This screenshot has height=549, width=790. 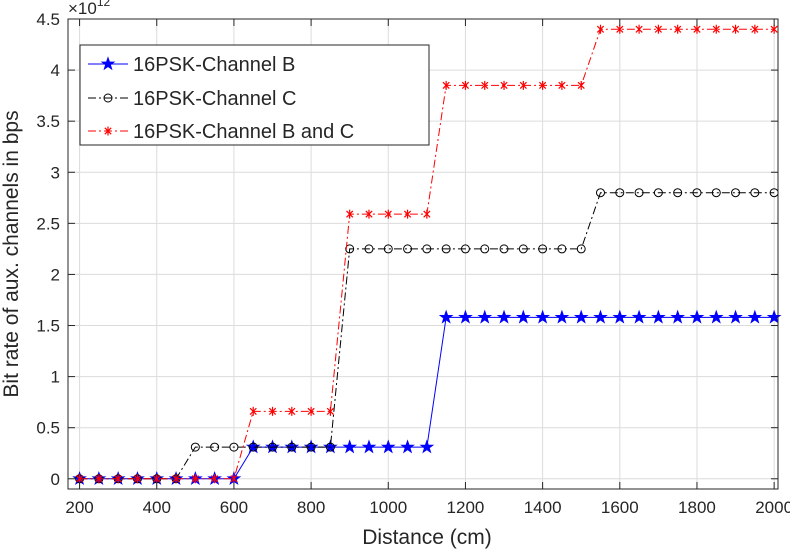 What do you see at coordinates (11, 253) in the screenshot?
I see `y-axis-label: Bit rate of aux. channels in bps` at bounding box center [11, 253].